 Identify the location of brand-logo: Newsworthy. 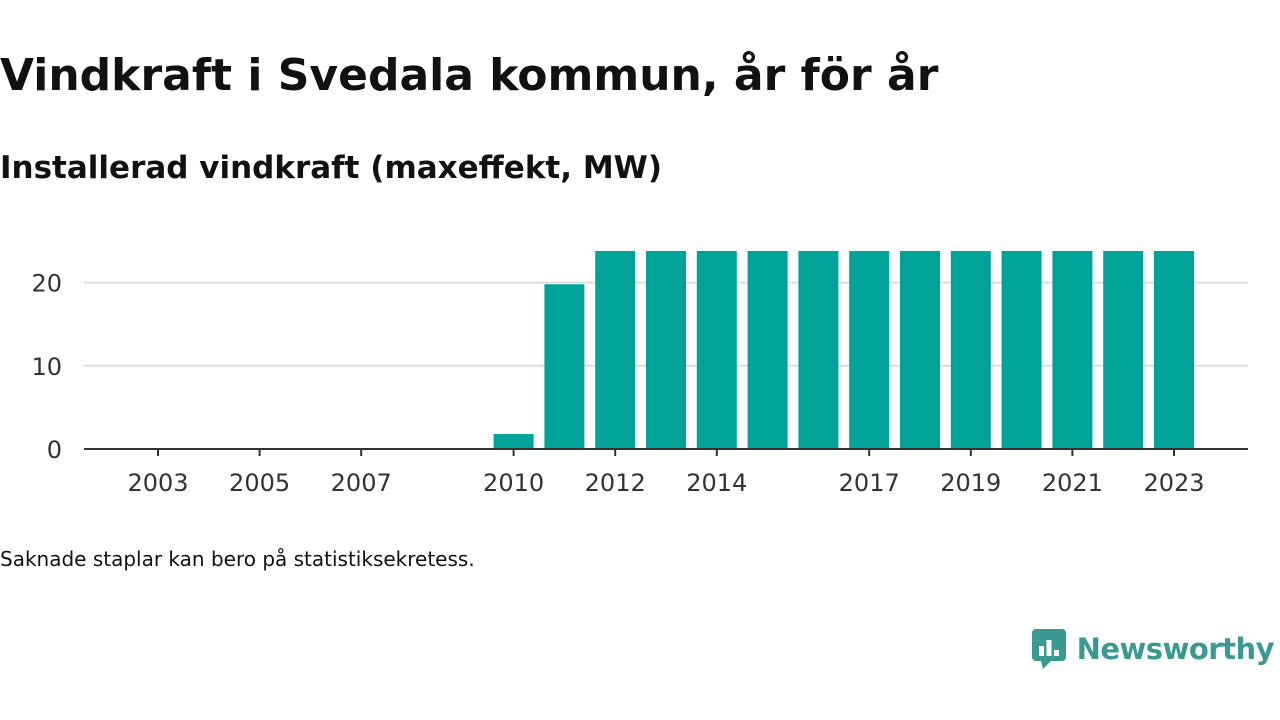
(1153, 649).